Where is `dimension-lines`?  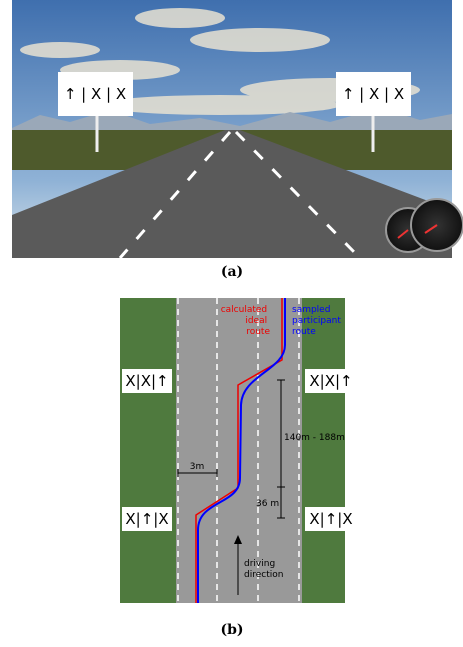
dimension-lines is located at coordinates (231, 487).